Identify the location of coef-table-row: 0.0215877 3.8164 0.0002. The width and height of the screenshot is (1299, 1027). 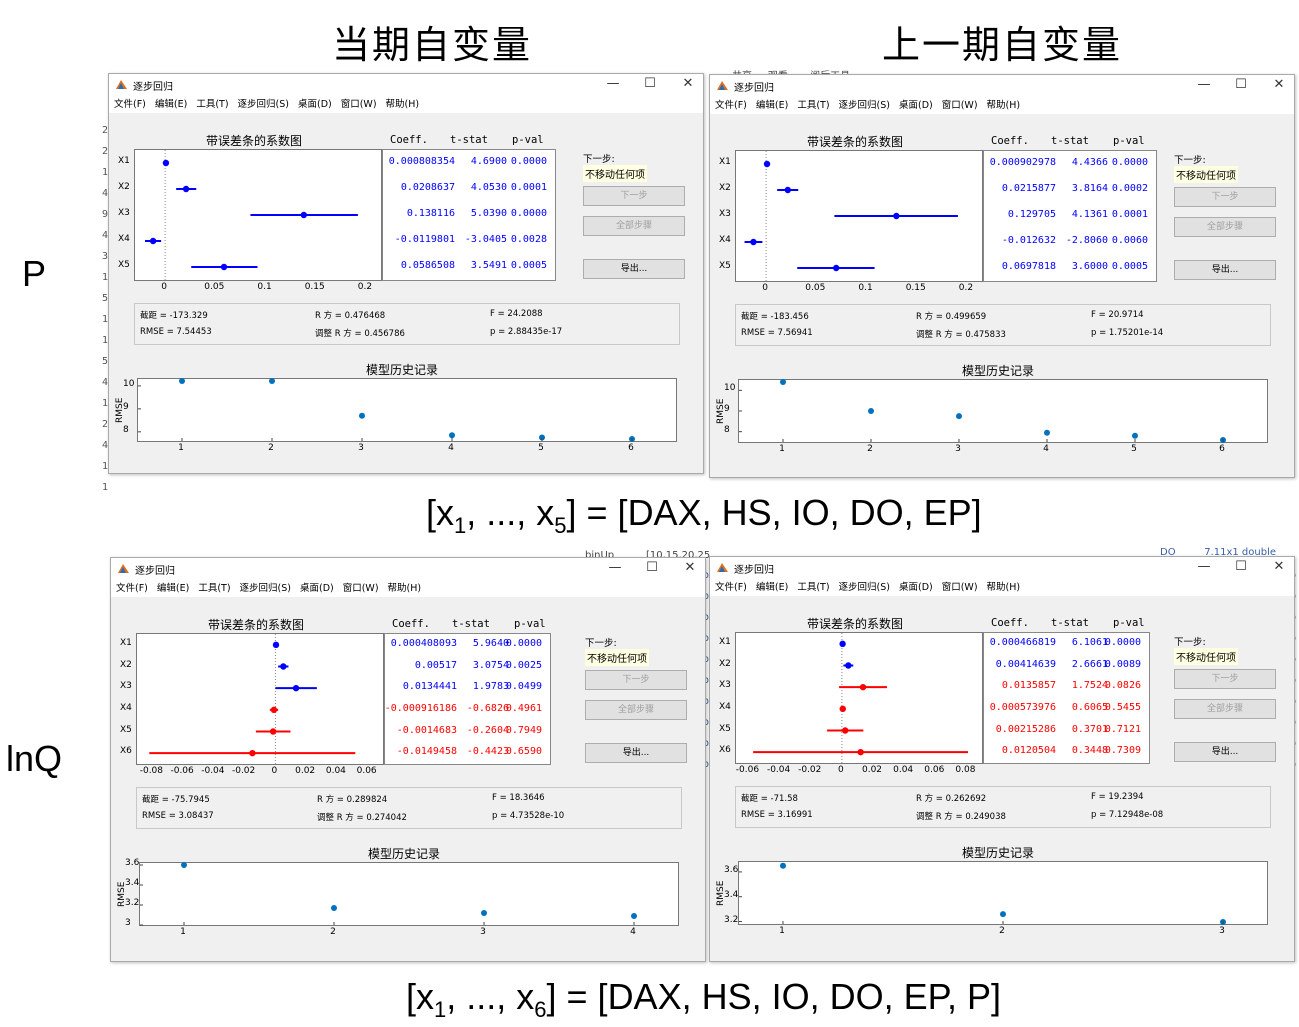
(1070, 190).